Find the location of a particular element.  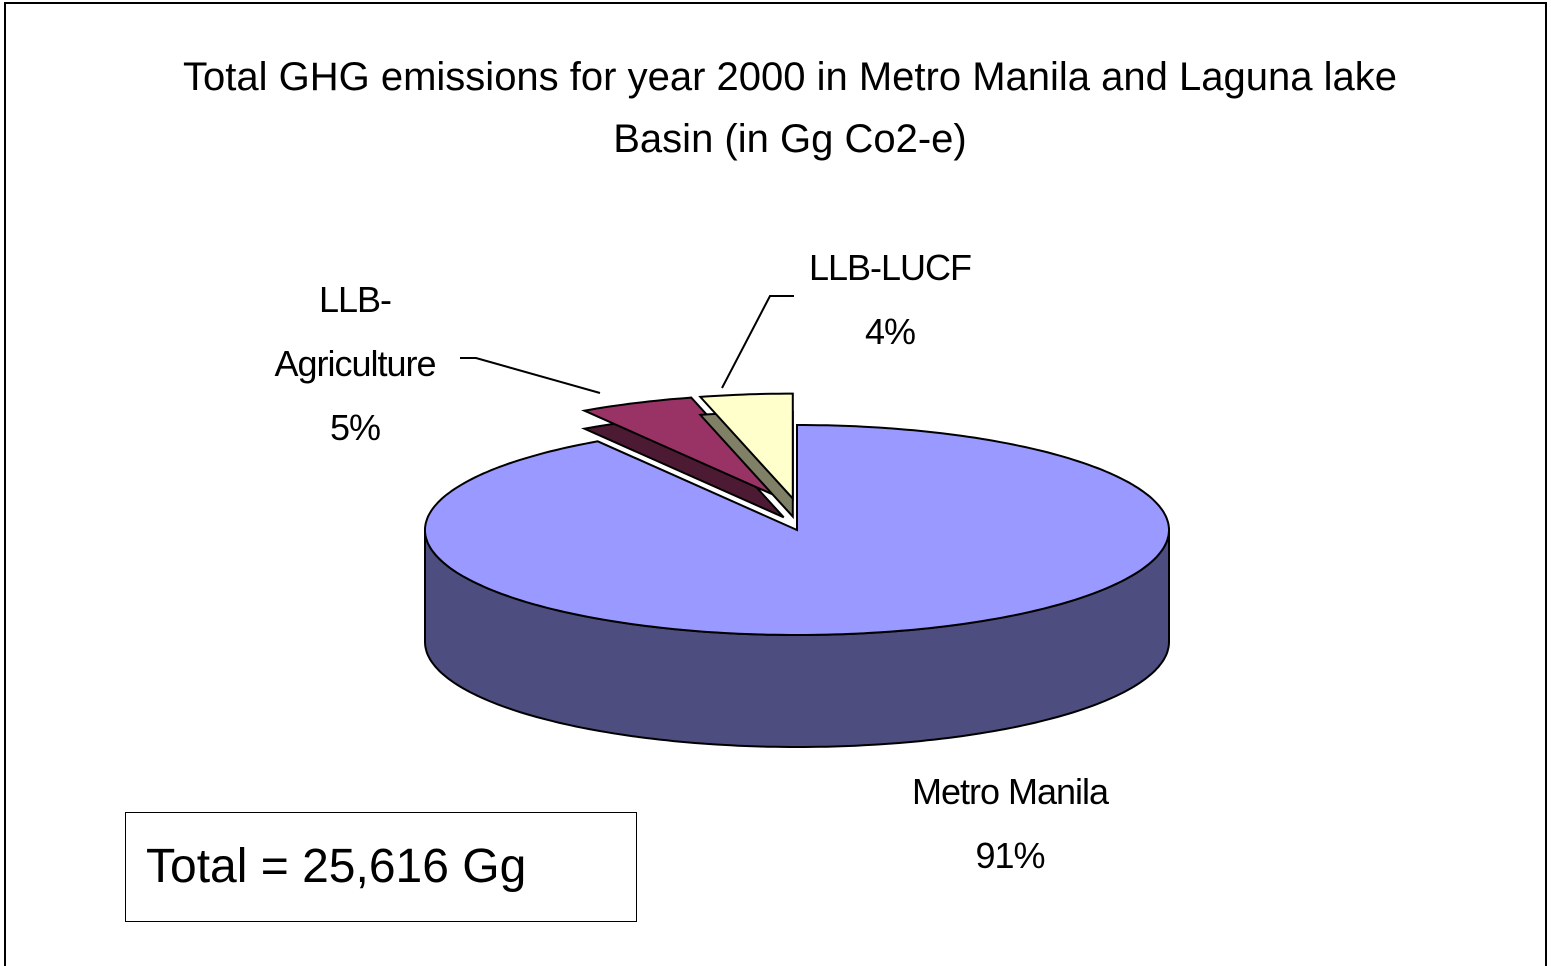

value-label: 91% is located at coordinates (1010, 855).